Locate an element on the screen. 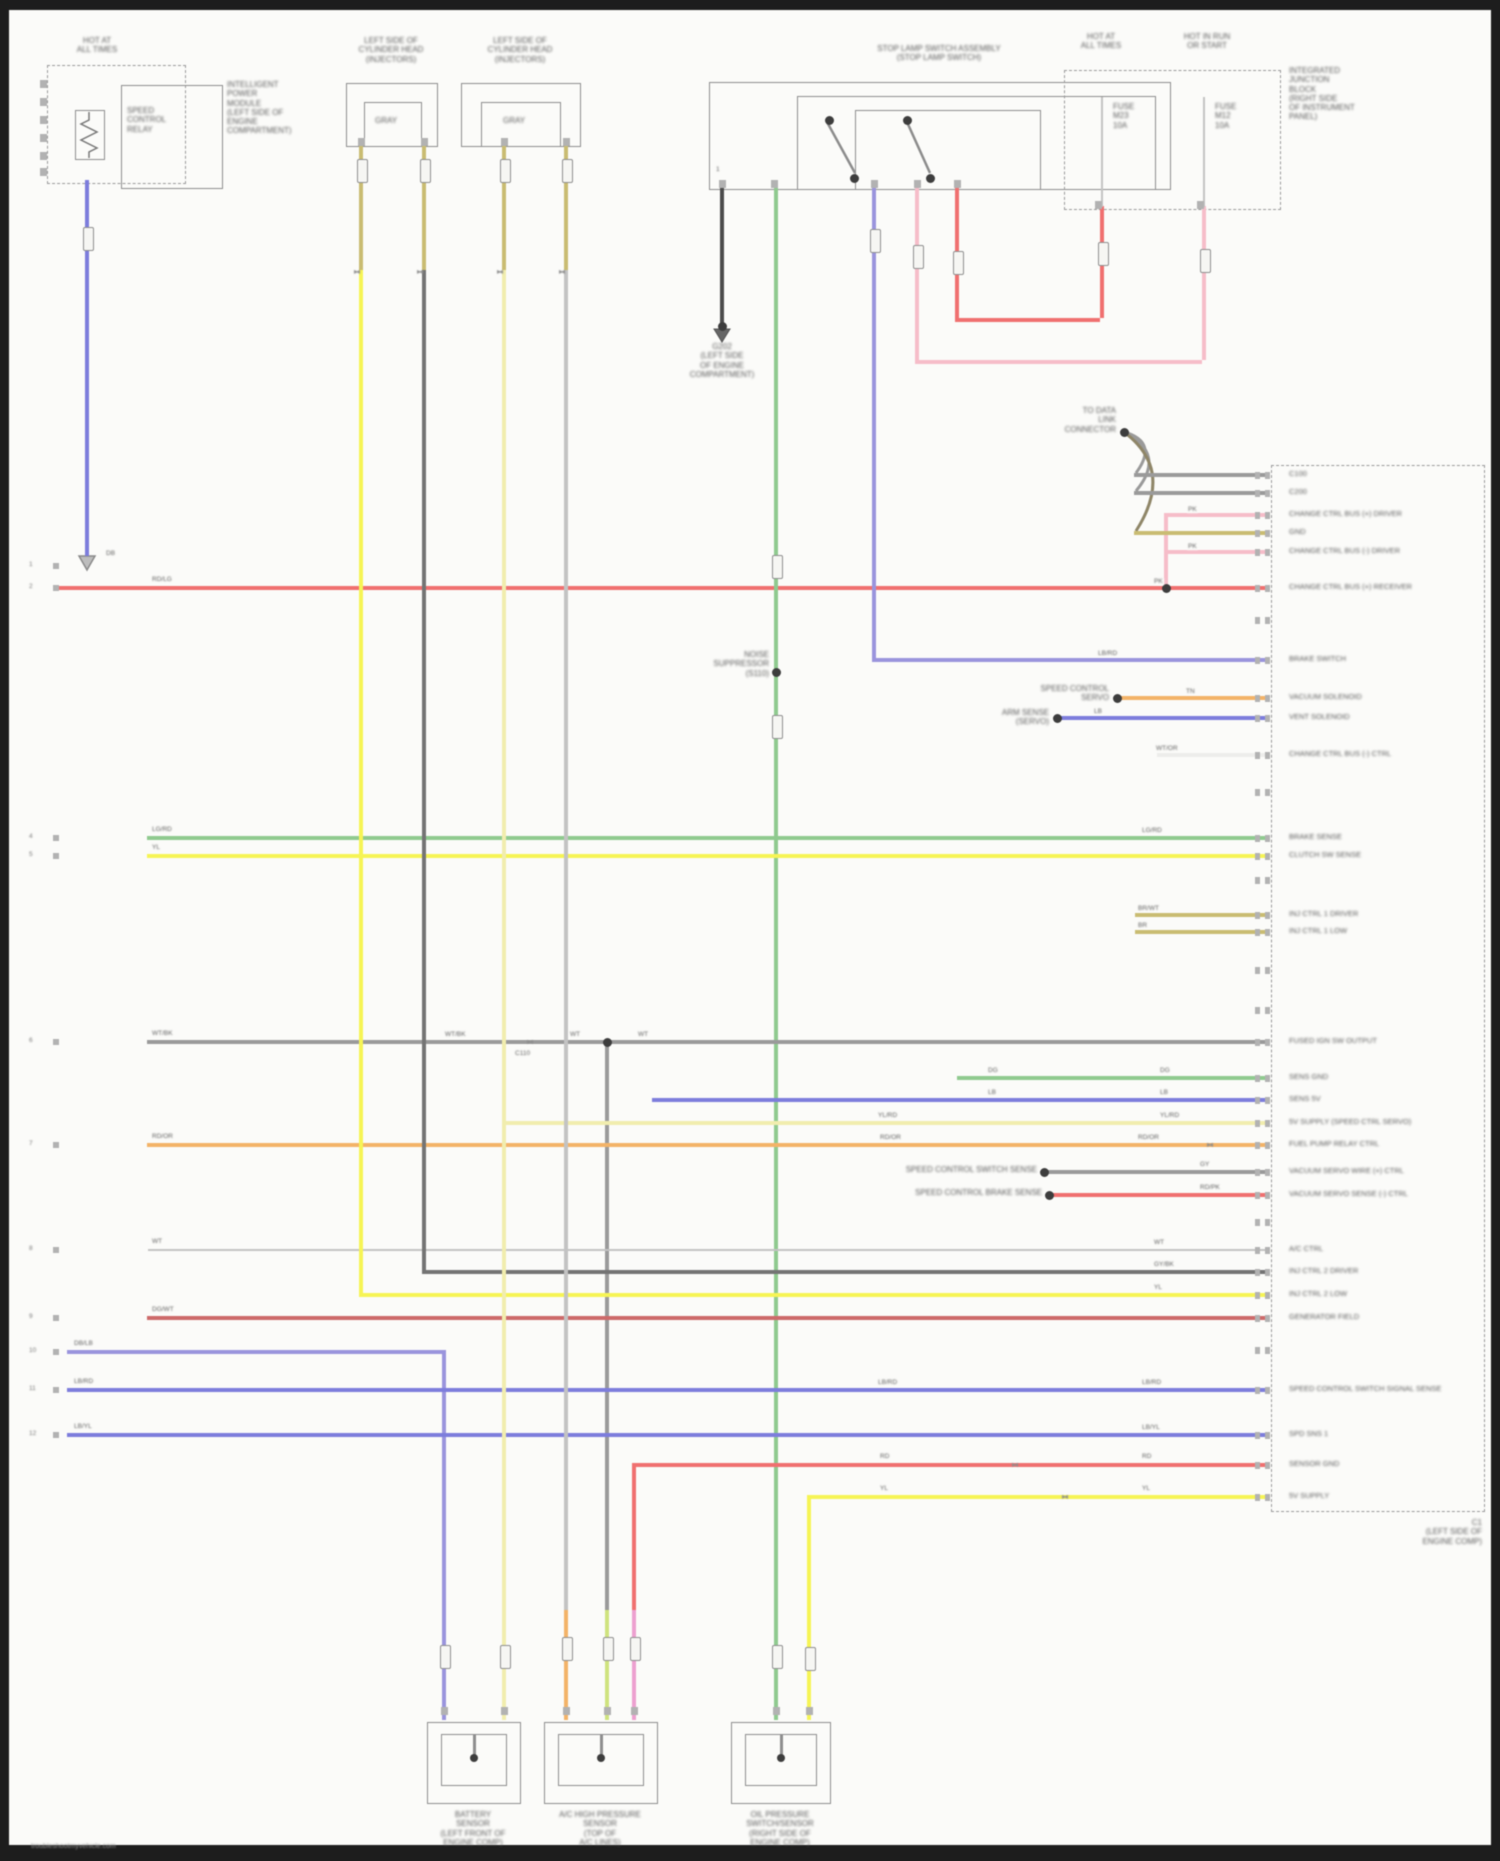 The width and height of the screenshot is (1500, 1861). wire-color-code: RD/PK is located at coordinates (1210, 1187).